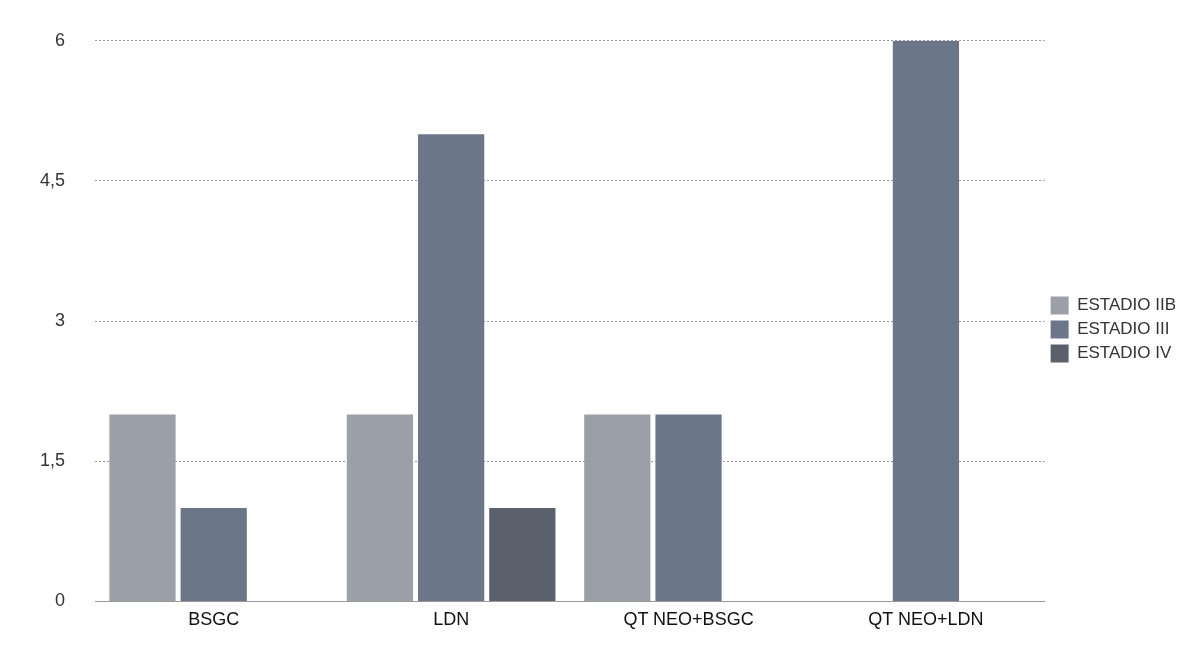 The height and width of the screenshot is (649, 1196). Describe the element at coordinates (60, 39) in the screenshot. I see `y-tick-label: 6` at that location.